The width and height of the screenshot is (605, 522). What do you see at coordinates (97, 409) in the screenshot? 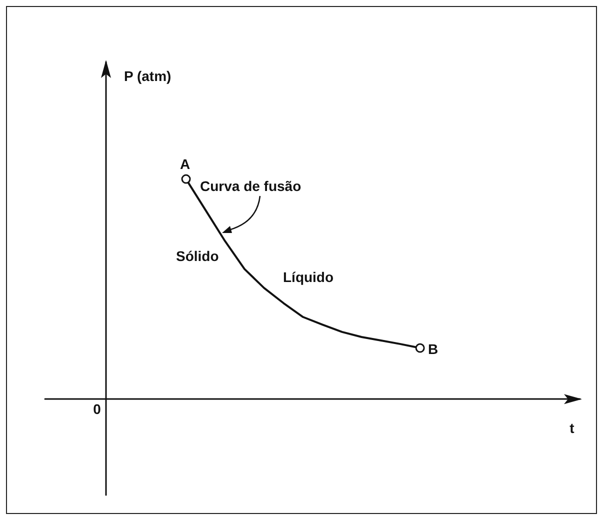
I see `text: 0` at bounding box center [97, 409].